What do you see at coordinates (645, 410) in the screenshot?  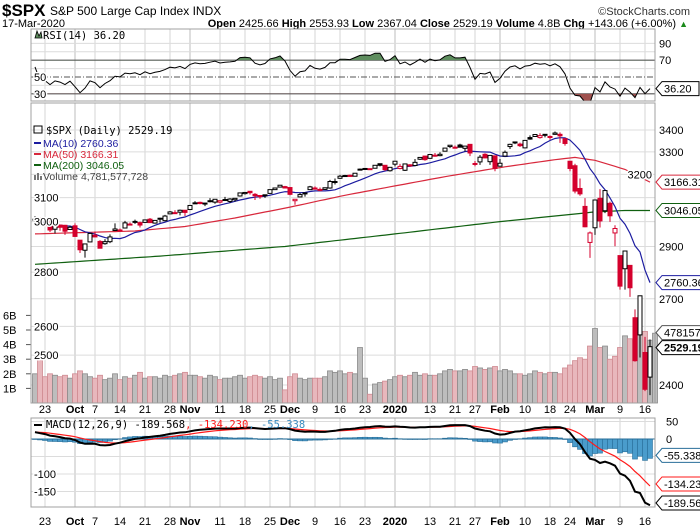 I see `x-tick-label: 16` at bounding box center [645, 410].